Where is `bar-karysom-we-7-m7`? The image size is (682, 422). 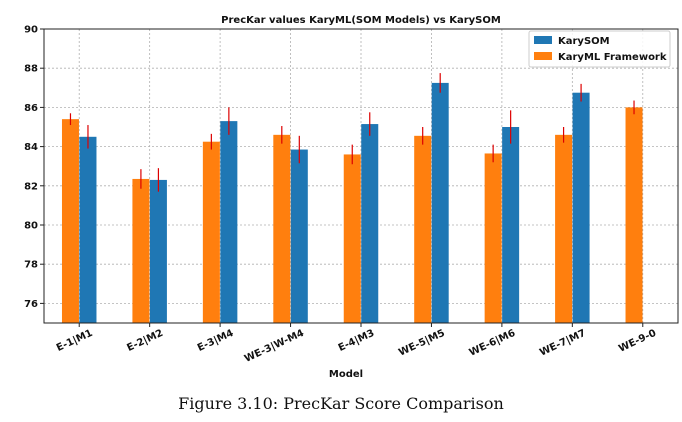
bar-karysom-we-7-m7 is located at coordinates (581, 207).